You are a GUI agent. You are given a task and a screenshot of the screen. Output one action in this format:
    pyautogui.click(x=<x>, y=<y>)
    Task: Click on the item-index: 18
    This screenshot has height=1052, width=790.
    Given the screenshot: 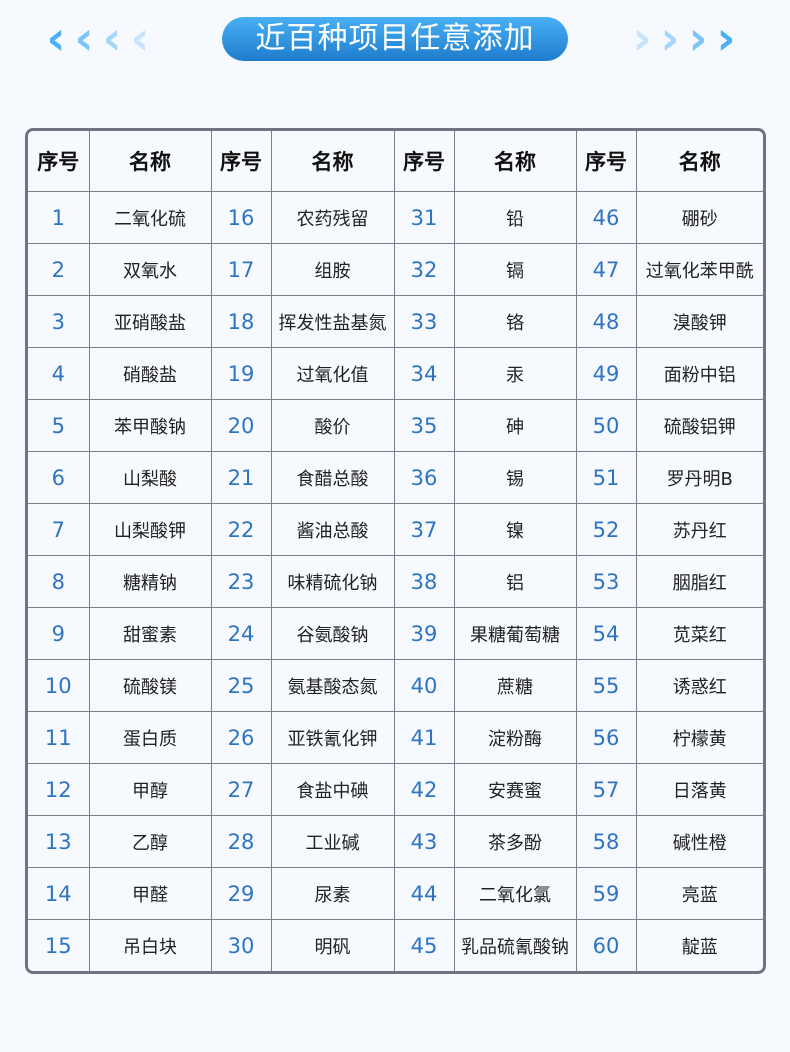 What is the action you would take?
    pyautogui.click(x=241, y=321)
    